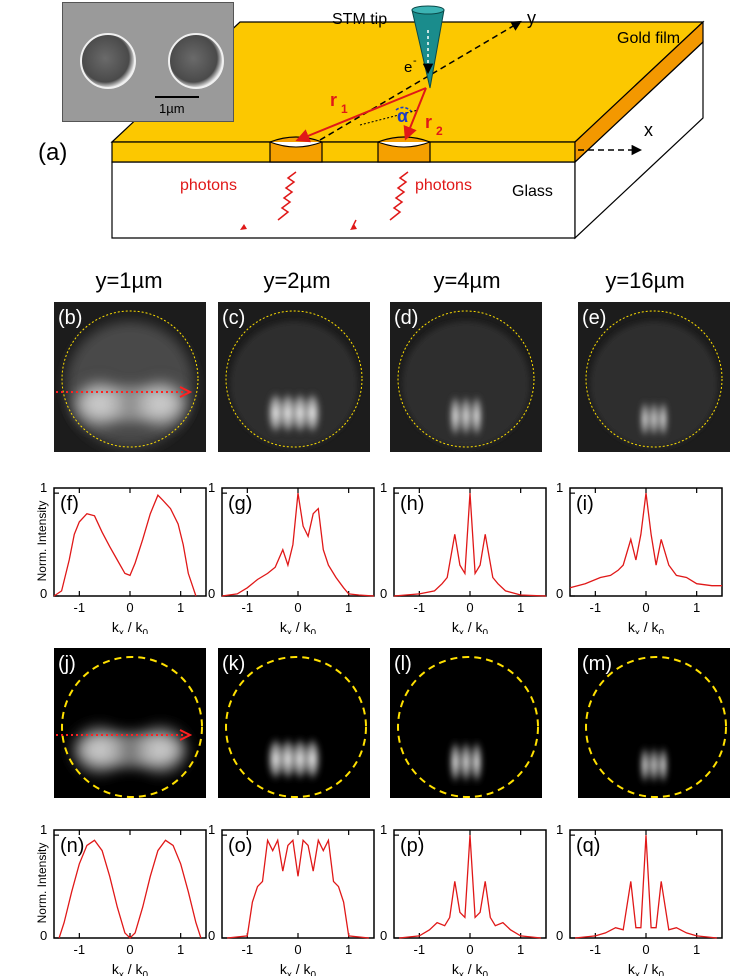  I want to click on alpha-label: α, so click(402, 116).